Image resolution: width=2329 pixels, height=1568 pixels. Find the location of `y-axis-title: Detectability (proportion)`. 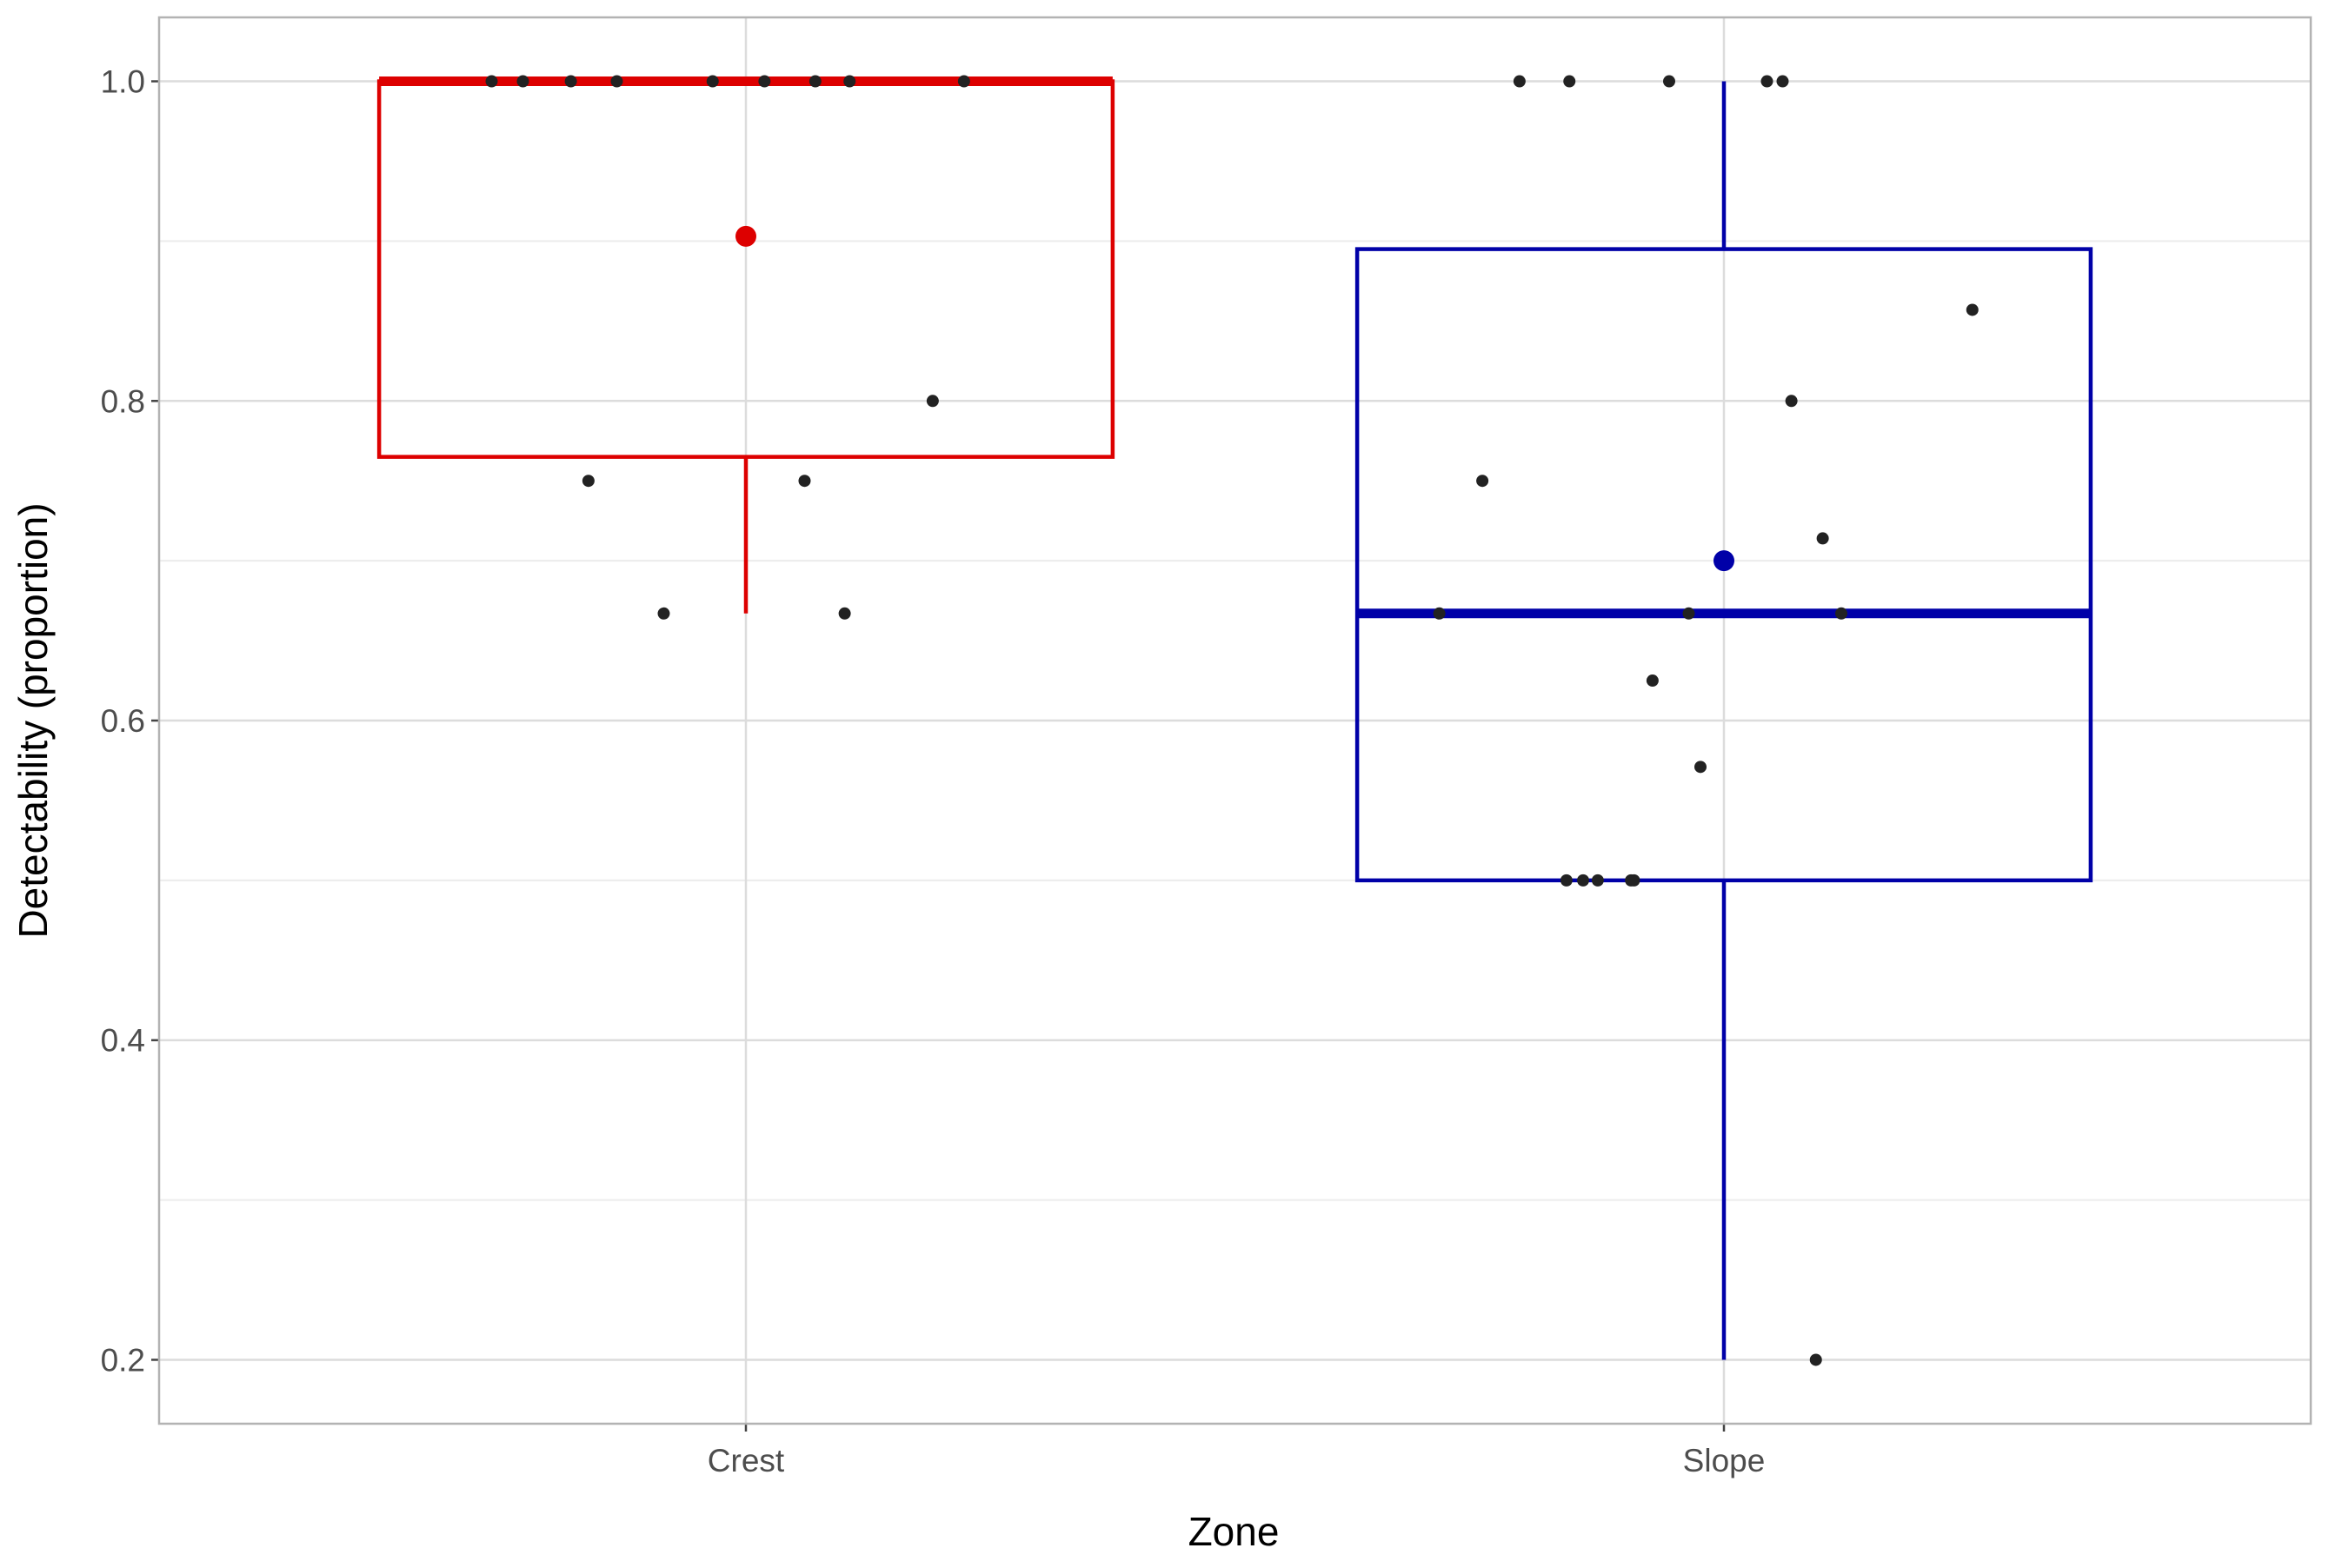

y-axis-title: Detectability (proportion) is located at coordinates (33, 720).